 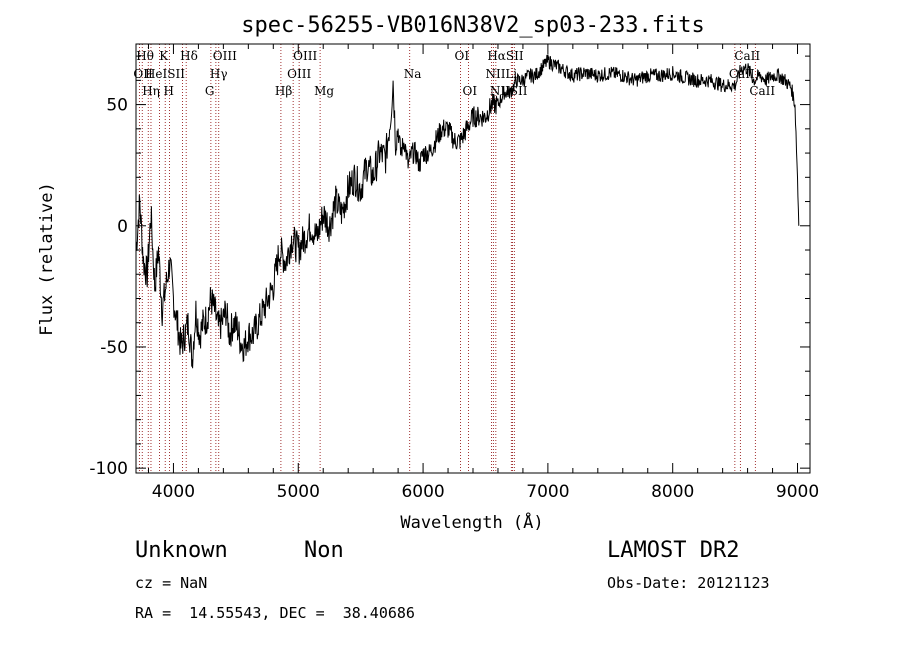 What do you see at coordinates (219, 74) in the screenshot?
I see `line-label: Hγ` at bounding box center [219, 74].